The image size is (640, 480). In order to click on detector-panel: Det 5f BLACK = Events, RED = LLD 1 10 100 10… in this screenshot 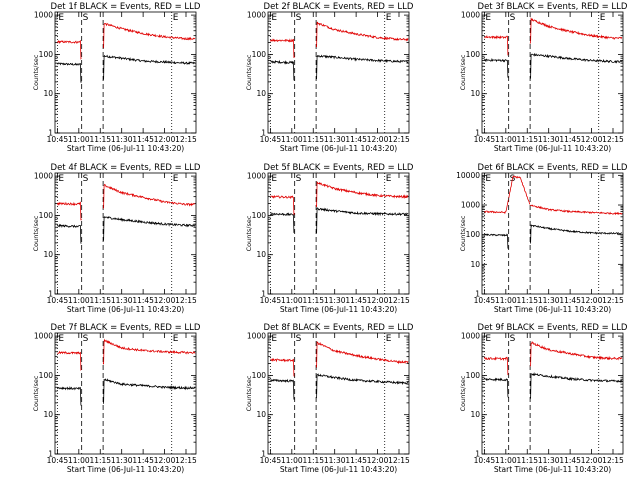, I will do `click(329, 238)`.